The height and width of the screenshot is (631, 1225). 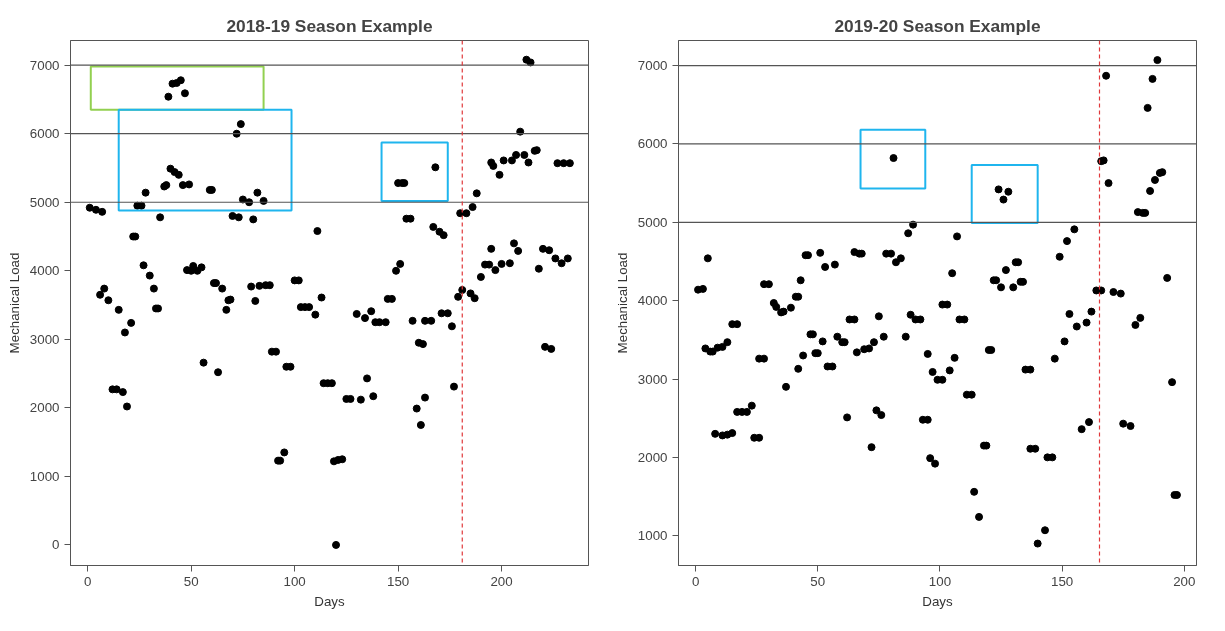 I want to click on y-tick-label: 0, so click(x=56, y=545).